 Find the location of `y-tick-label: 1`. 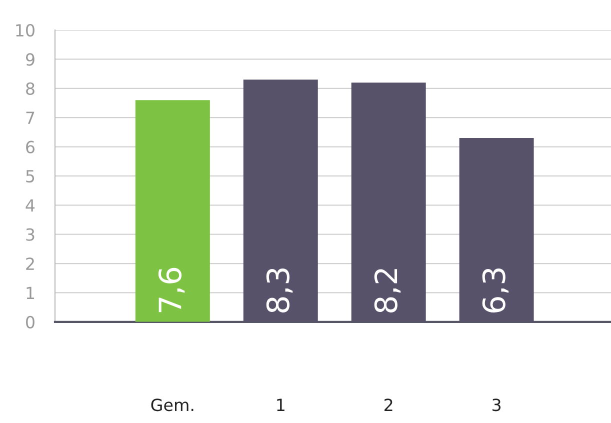

y-tick-label: 1 is located at coordinates (30, 293).